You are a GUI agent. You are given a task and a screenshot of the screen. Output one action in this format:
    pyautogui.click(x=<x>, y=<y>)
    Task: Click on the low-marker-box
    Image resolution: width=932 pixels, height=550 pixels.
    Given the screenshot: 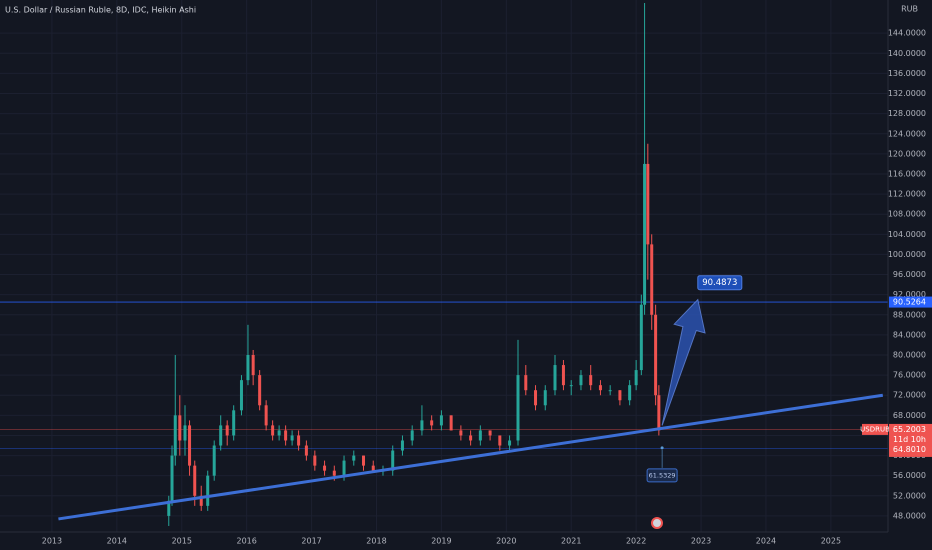 What is the action you would take?
    pyautogui.click(x=662, y=475)
    